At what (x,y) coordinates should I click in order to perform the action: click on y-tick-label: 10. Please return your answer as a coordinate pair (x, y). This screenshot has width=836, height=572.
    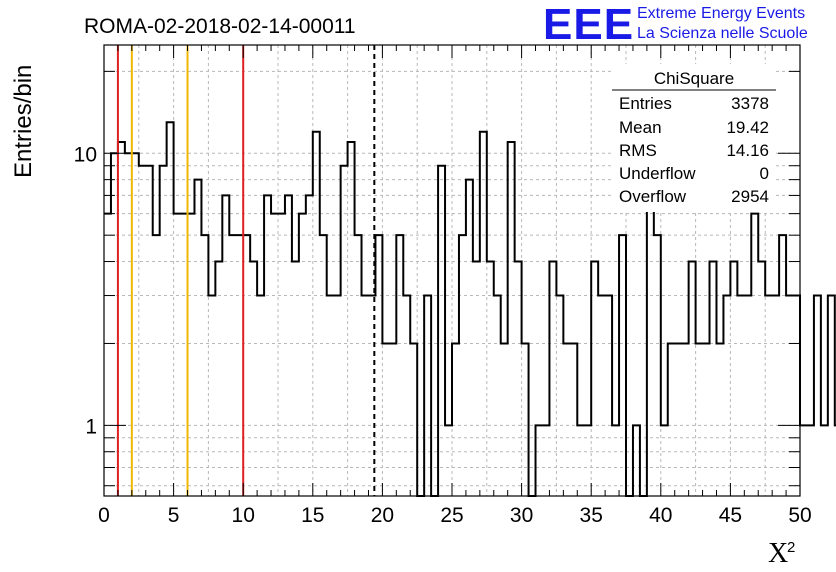
    Looking at the image, I should click on (85, 154).